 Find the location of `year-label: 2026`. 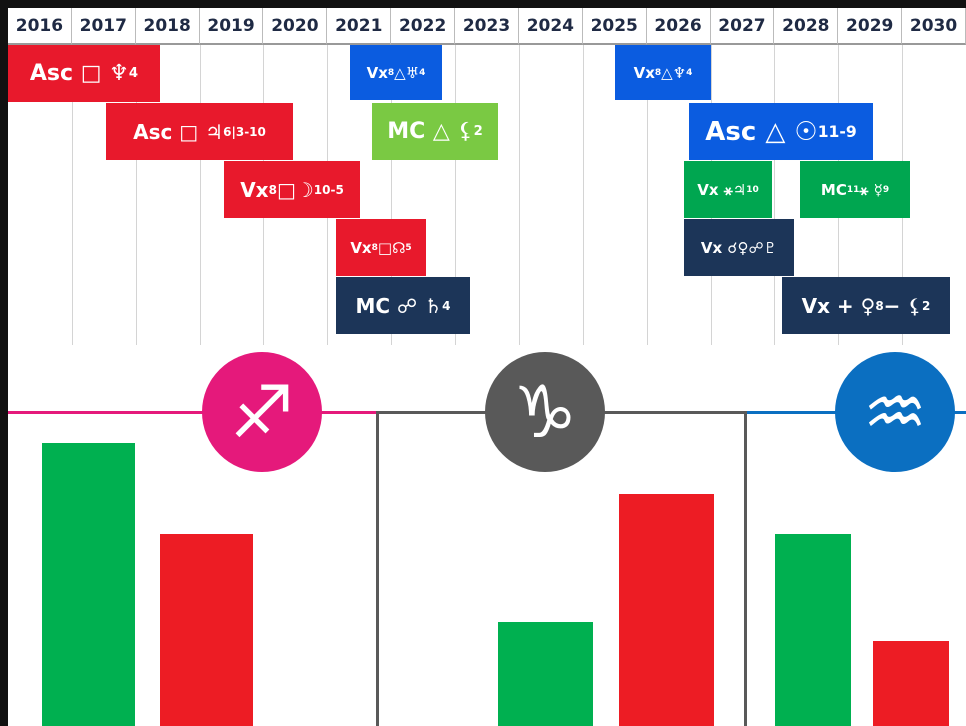

year-label: 2026 is located at coordinates (678, 26).